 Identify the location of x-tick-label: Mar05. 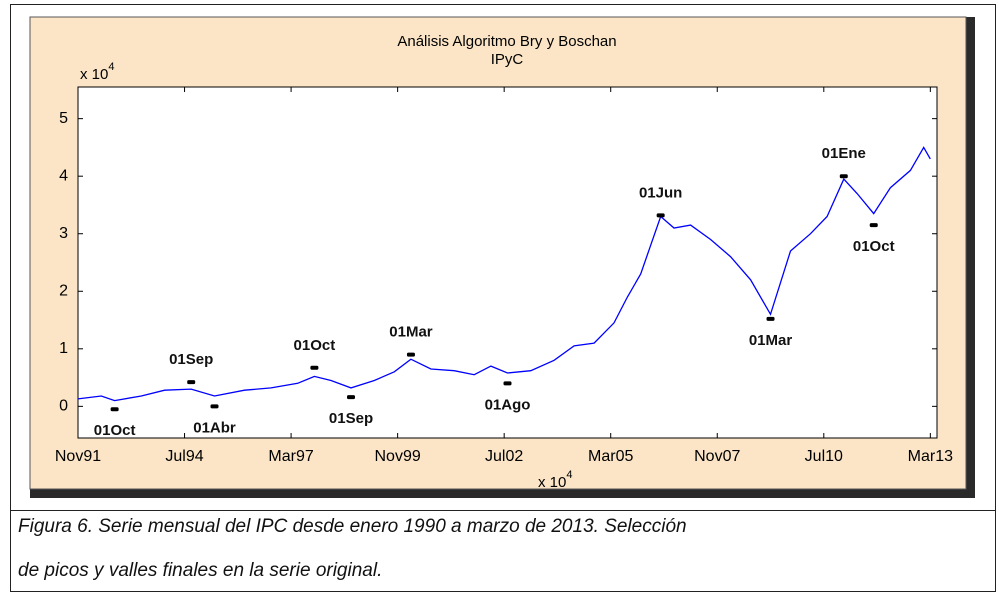
(610, 456).